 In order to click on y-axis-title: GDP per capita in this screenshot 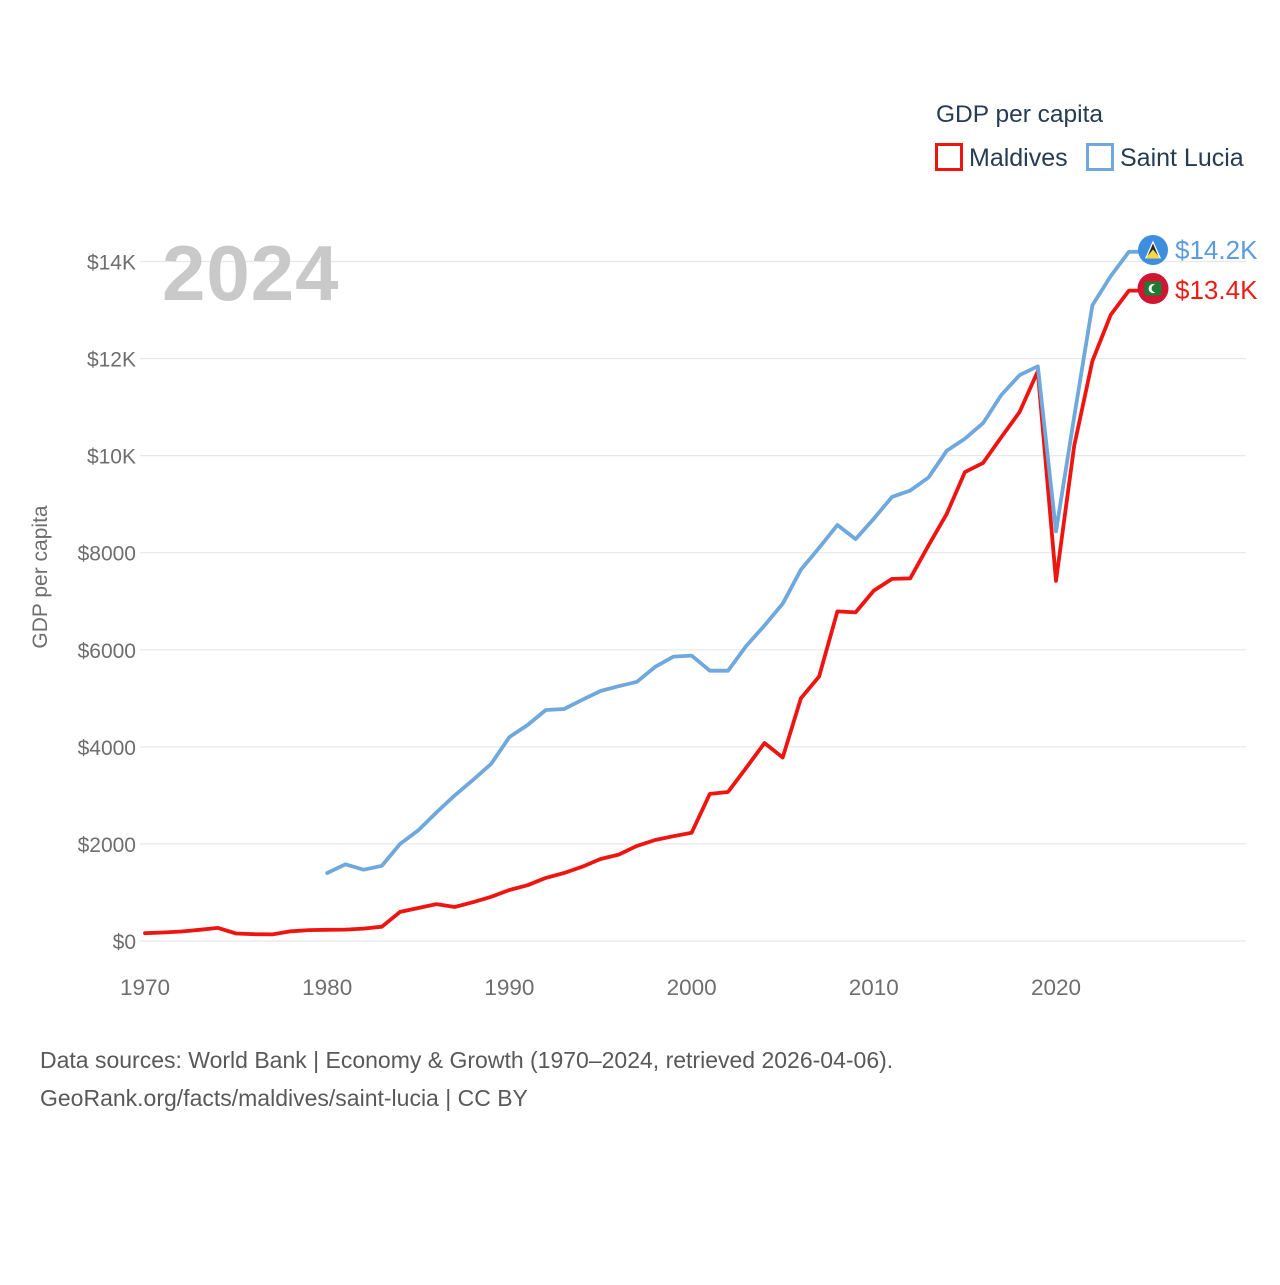, I will do `click(40, 577)`.